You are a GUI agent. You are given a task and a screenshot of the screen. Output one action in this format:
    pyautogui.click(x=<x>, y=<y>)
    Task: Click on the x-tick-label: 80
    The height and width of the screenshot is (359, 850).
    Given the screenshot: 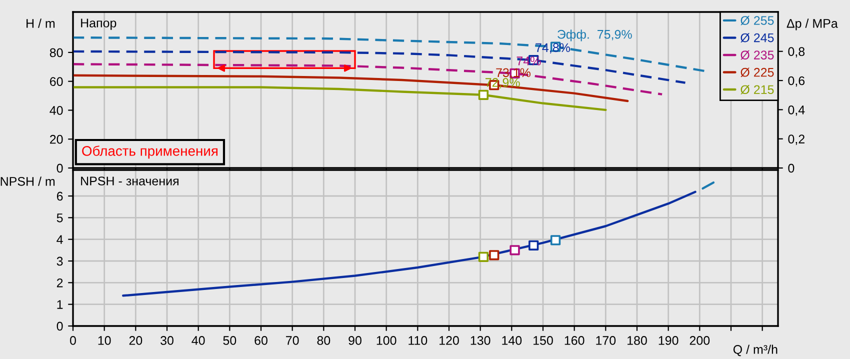 What is the action you would take?
    pyautogui.click(x=323, y=340)
    